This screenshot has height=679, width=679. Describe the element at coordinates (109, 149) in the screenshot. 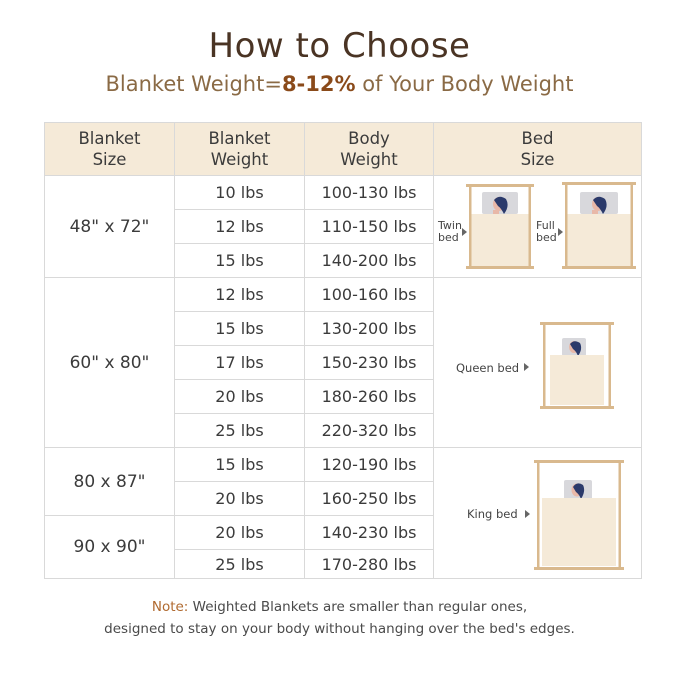

I see `header-blanket-size: Blanket Size` at that location.